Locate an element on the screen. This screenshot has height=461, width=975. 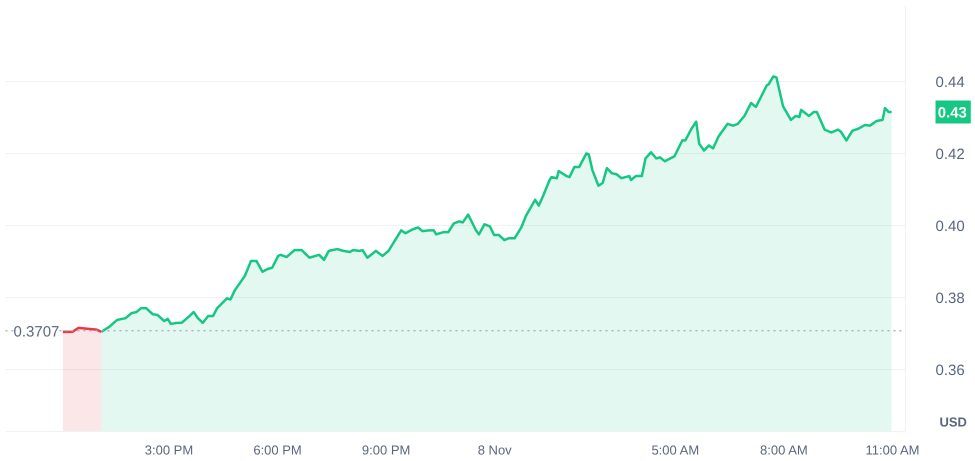
ref-line-label: 0.3707 is located at coordinates (37, 331).